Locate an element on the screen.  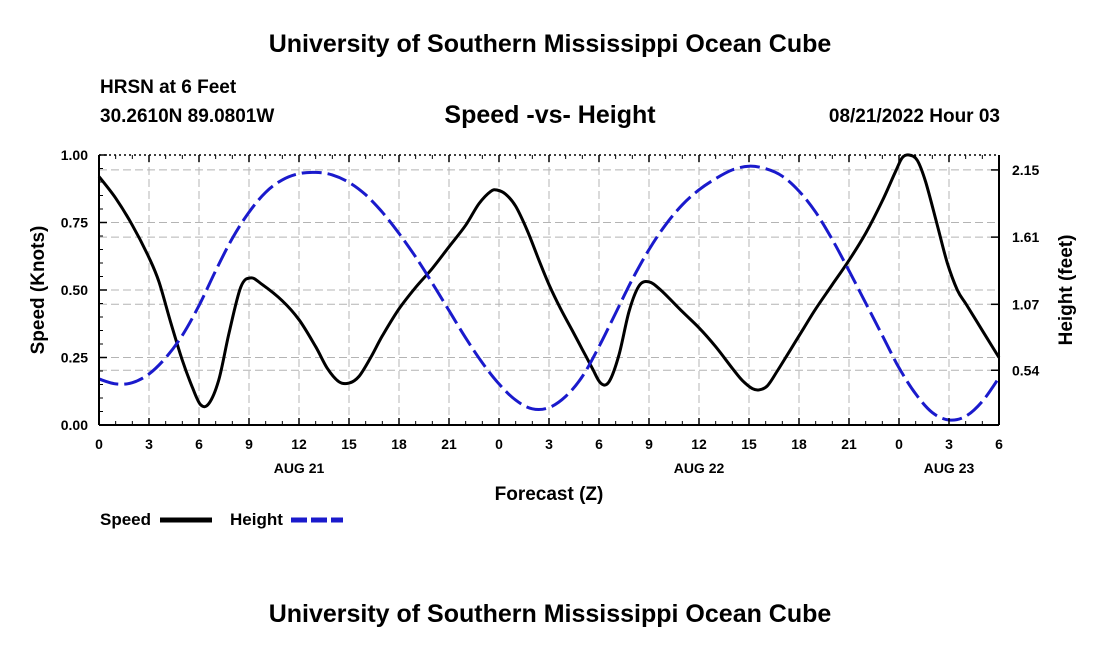
y-tick-label-left: 0.50 is located at coordinates (74, 290).